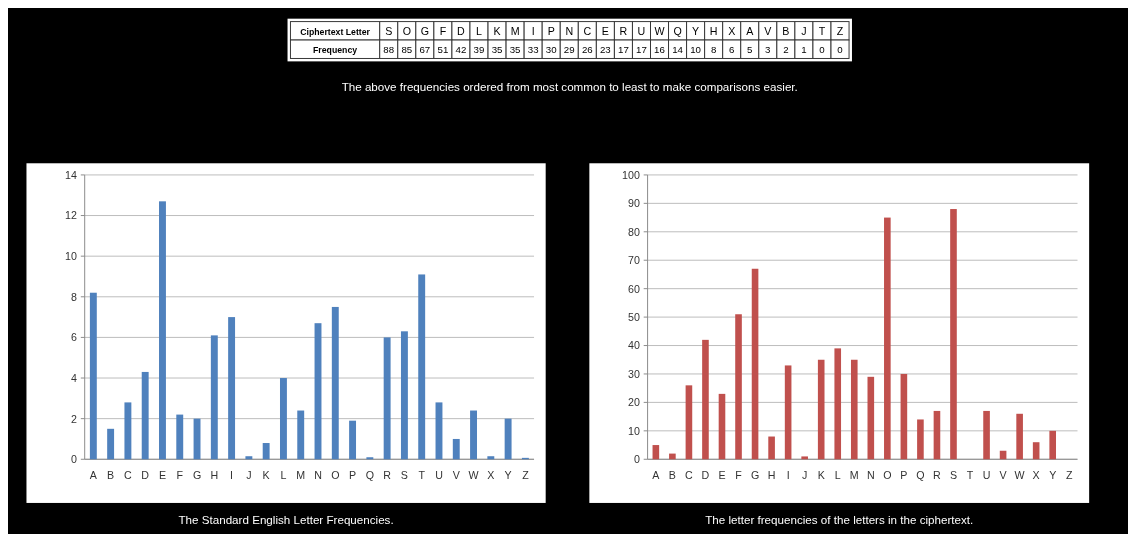  What do you see at coordinates (633, 288) in the screenshot?
I see `y-tick-label: 60` at bounding box center [633, 288].